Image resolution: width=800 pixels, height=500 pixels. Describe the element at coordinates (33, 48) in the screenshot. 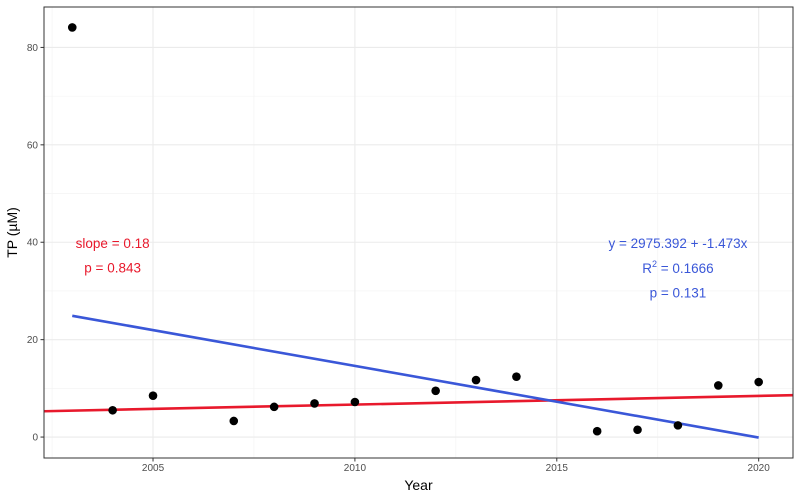

I see `y-tick-label: 80` at that location.